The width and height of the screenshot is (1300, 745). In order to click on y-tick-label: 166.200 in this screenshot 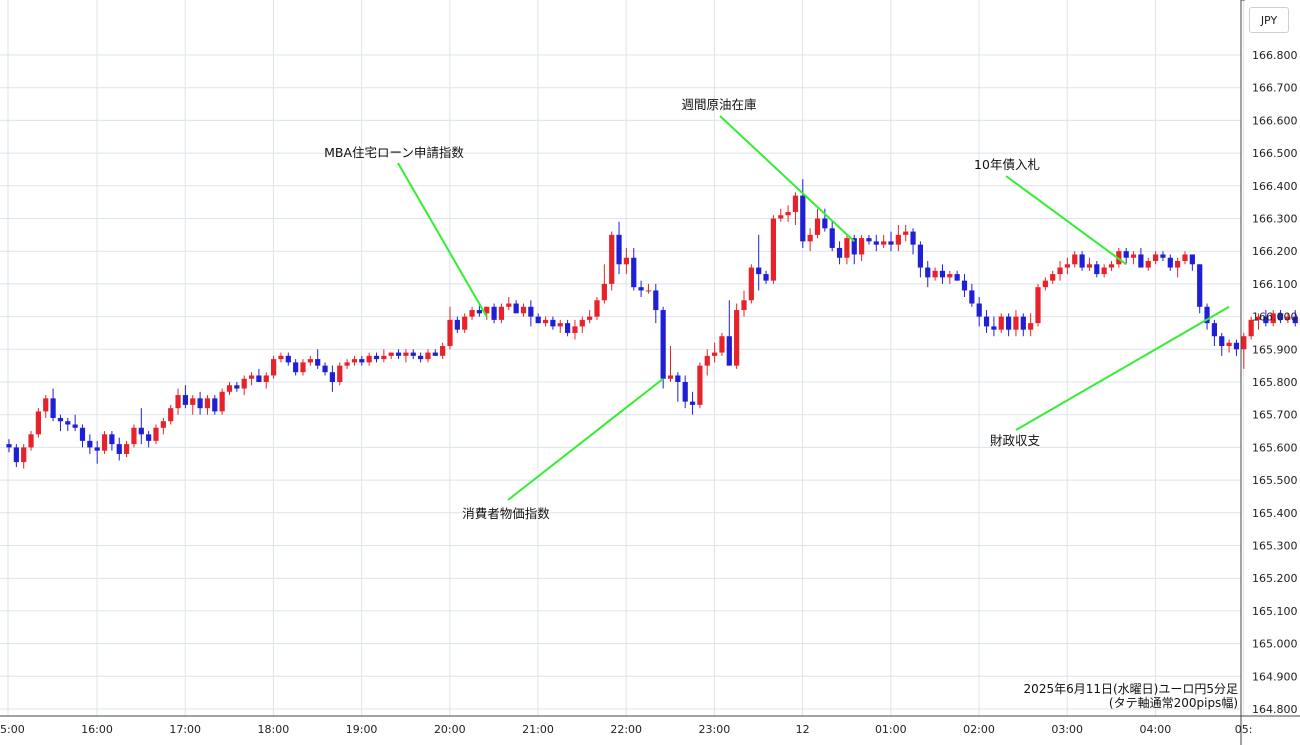, I will do `click(1275, 251)`.